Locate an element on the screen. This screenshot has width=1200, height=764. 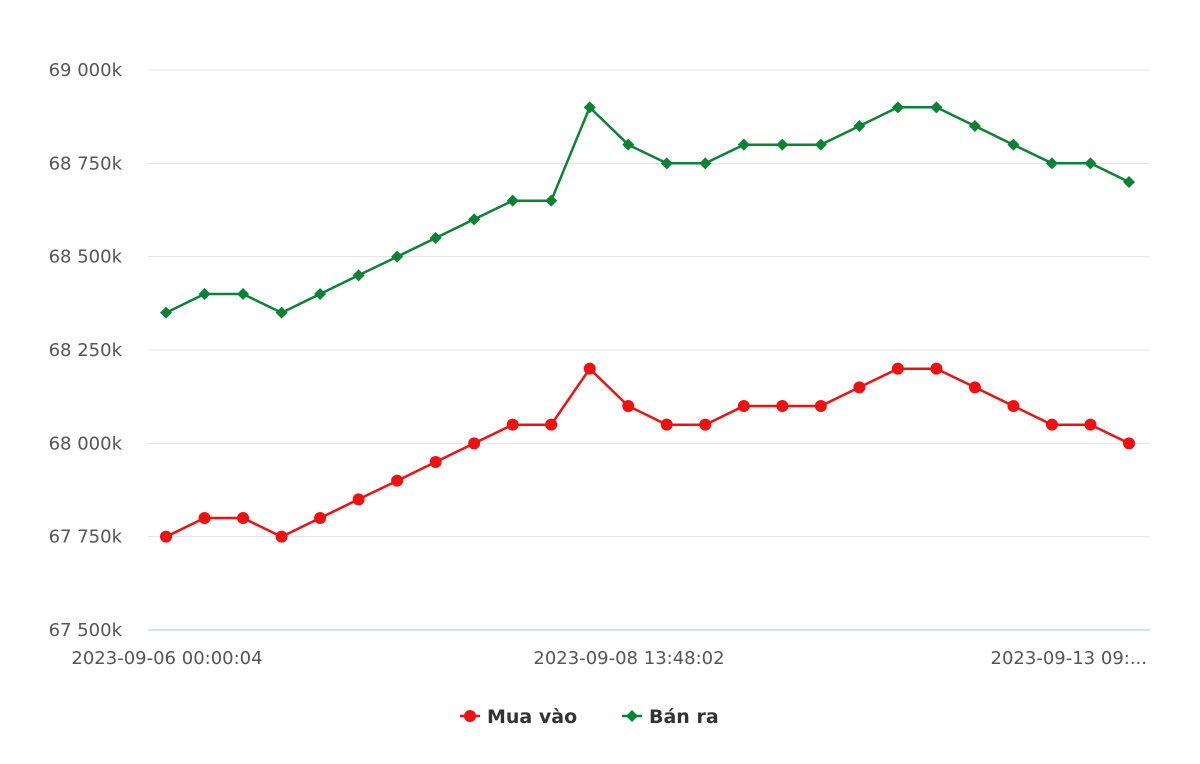
y-tick-label: 67 500k is located at coordinates (86, 630).